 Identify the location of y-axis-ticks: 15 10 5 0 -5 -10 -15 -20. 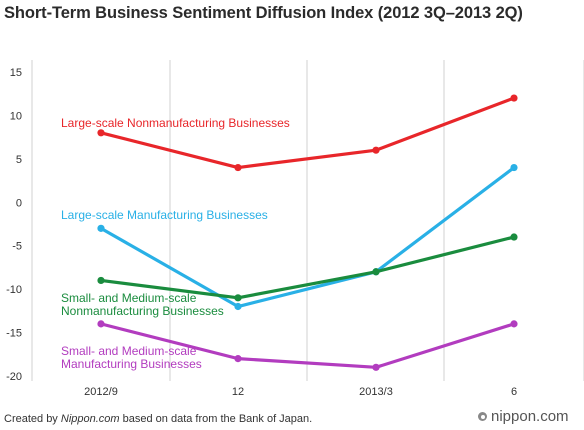
(14, 225).